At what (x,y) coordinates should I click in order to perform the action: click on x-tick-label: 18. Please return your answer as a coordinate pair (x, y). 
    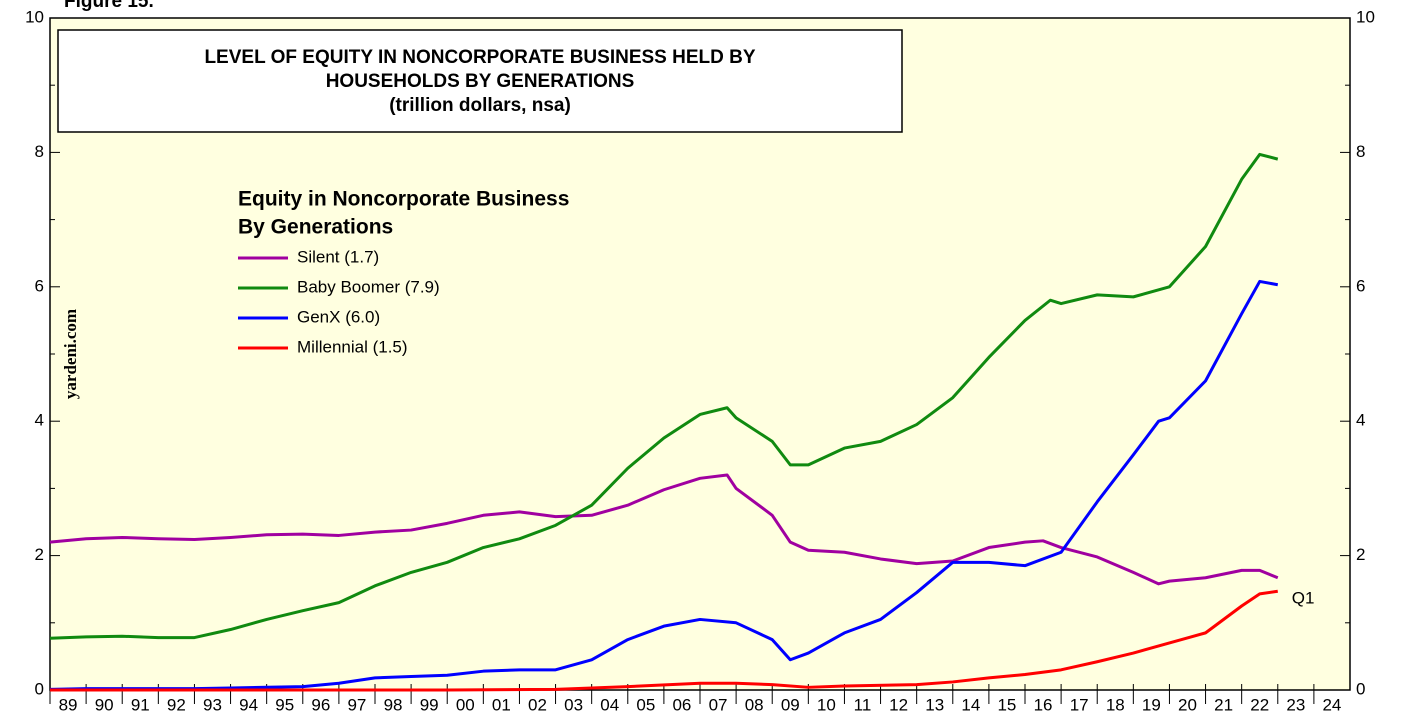
    Looking at the image, I should click on (1115, 704).